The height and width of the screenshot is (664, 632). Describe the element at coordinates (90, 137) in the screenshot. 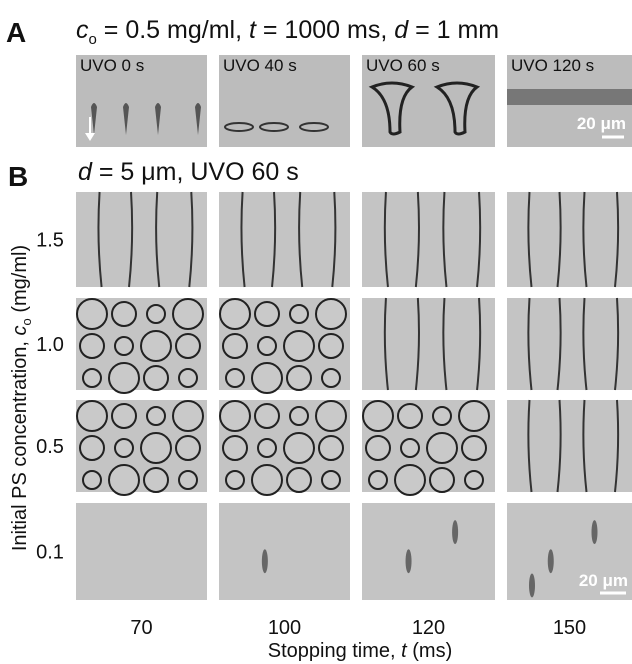

I see `arrow-head` at that location.